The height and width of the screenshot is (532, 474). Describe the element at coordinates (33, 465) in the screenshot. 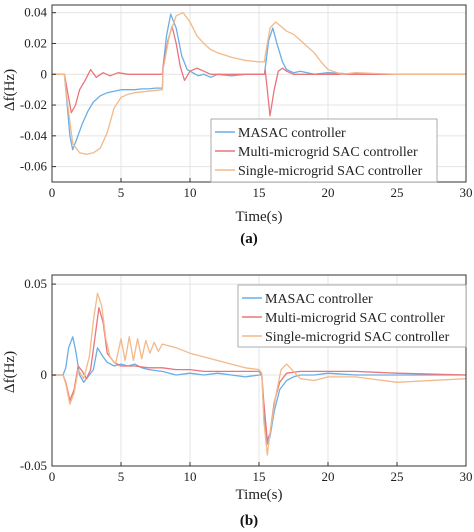

I see `y-tick-label: -0.05` at that location.